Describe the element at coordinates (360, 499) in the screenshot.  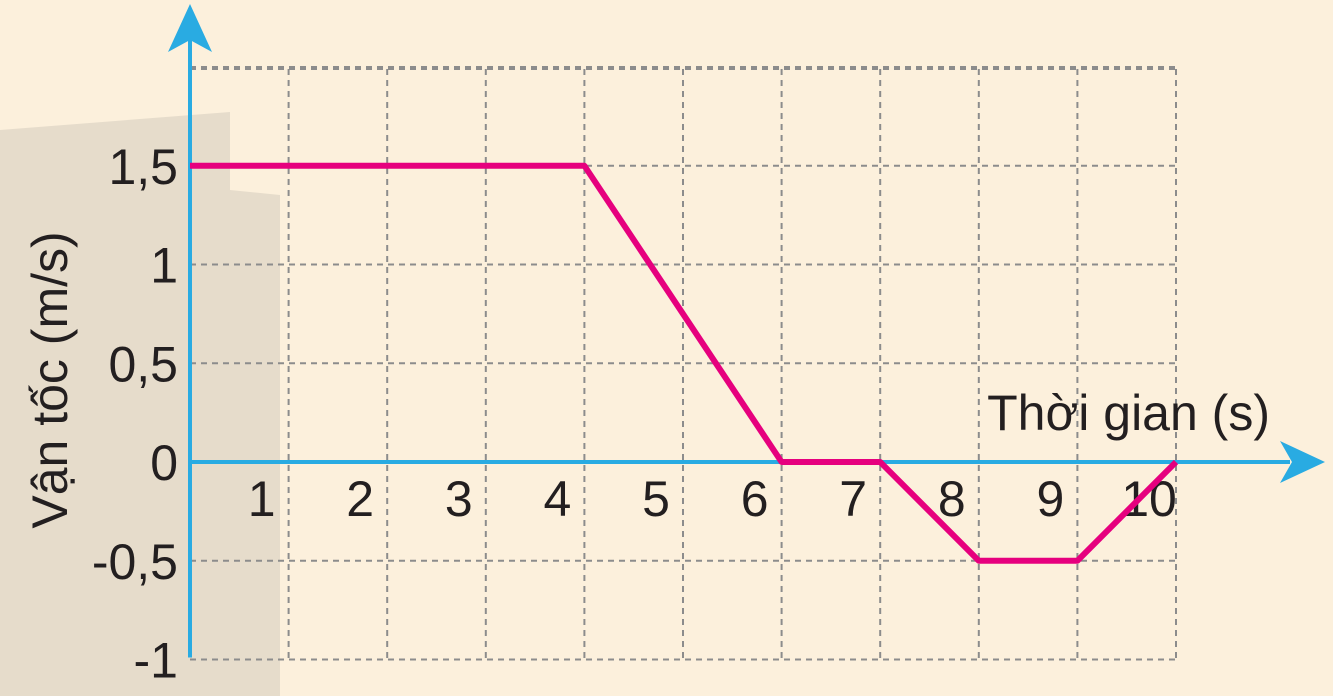
I see `x-tick-label: 2` at that location.